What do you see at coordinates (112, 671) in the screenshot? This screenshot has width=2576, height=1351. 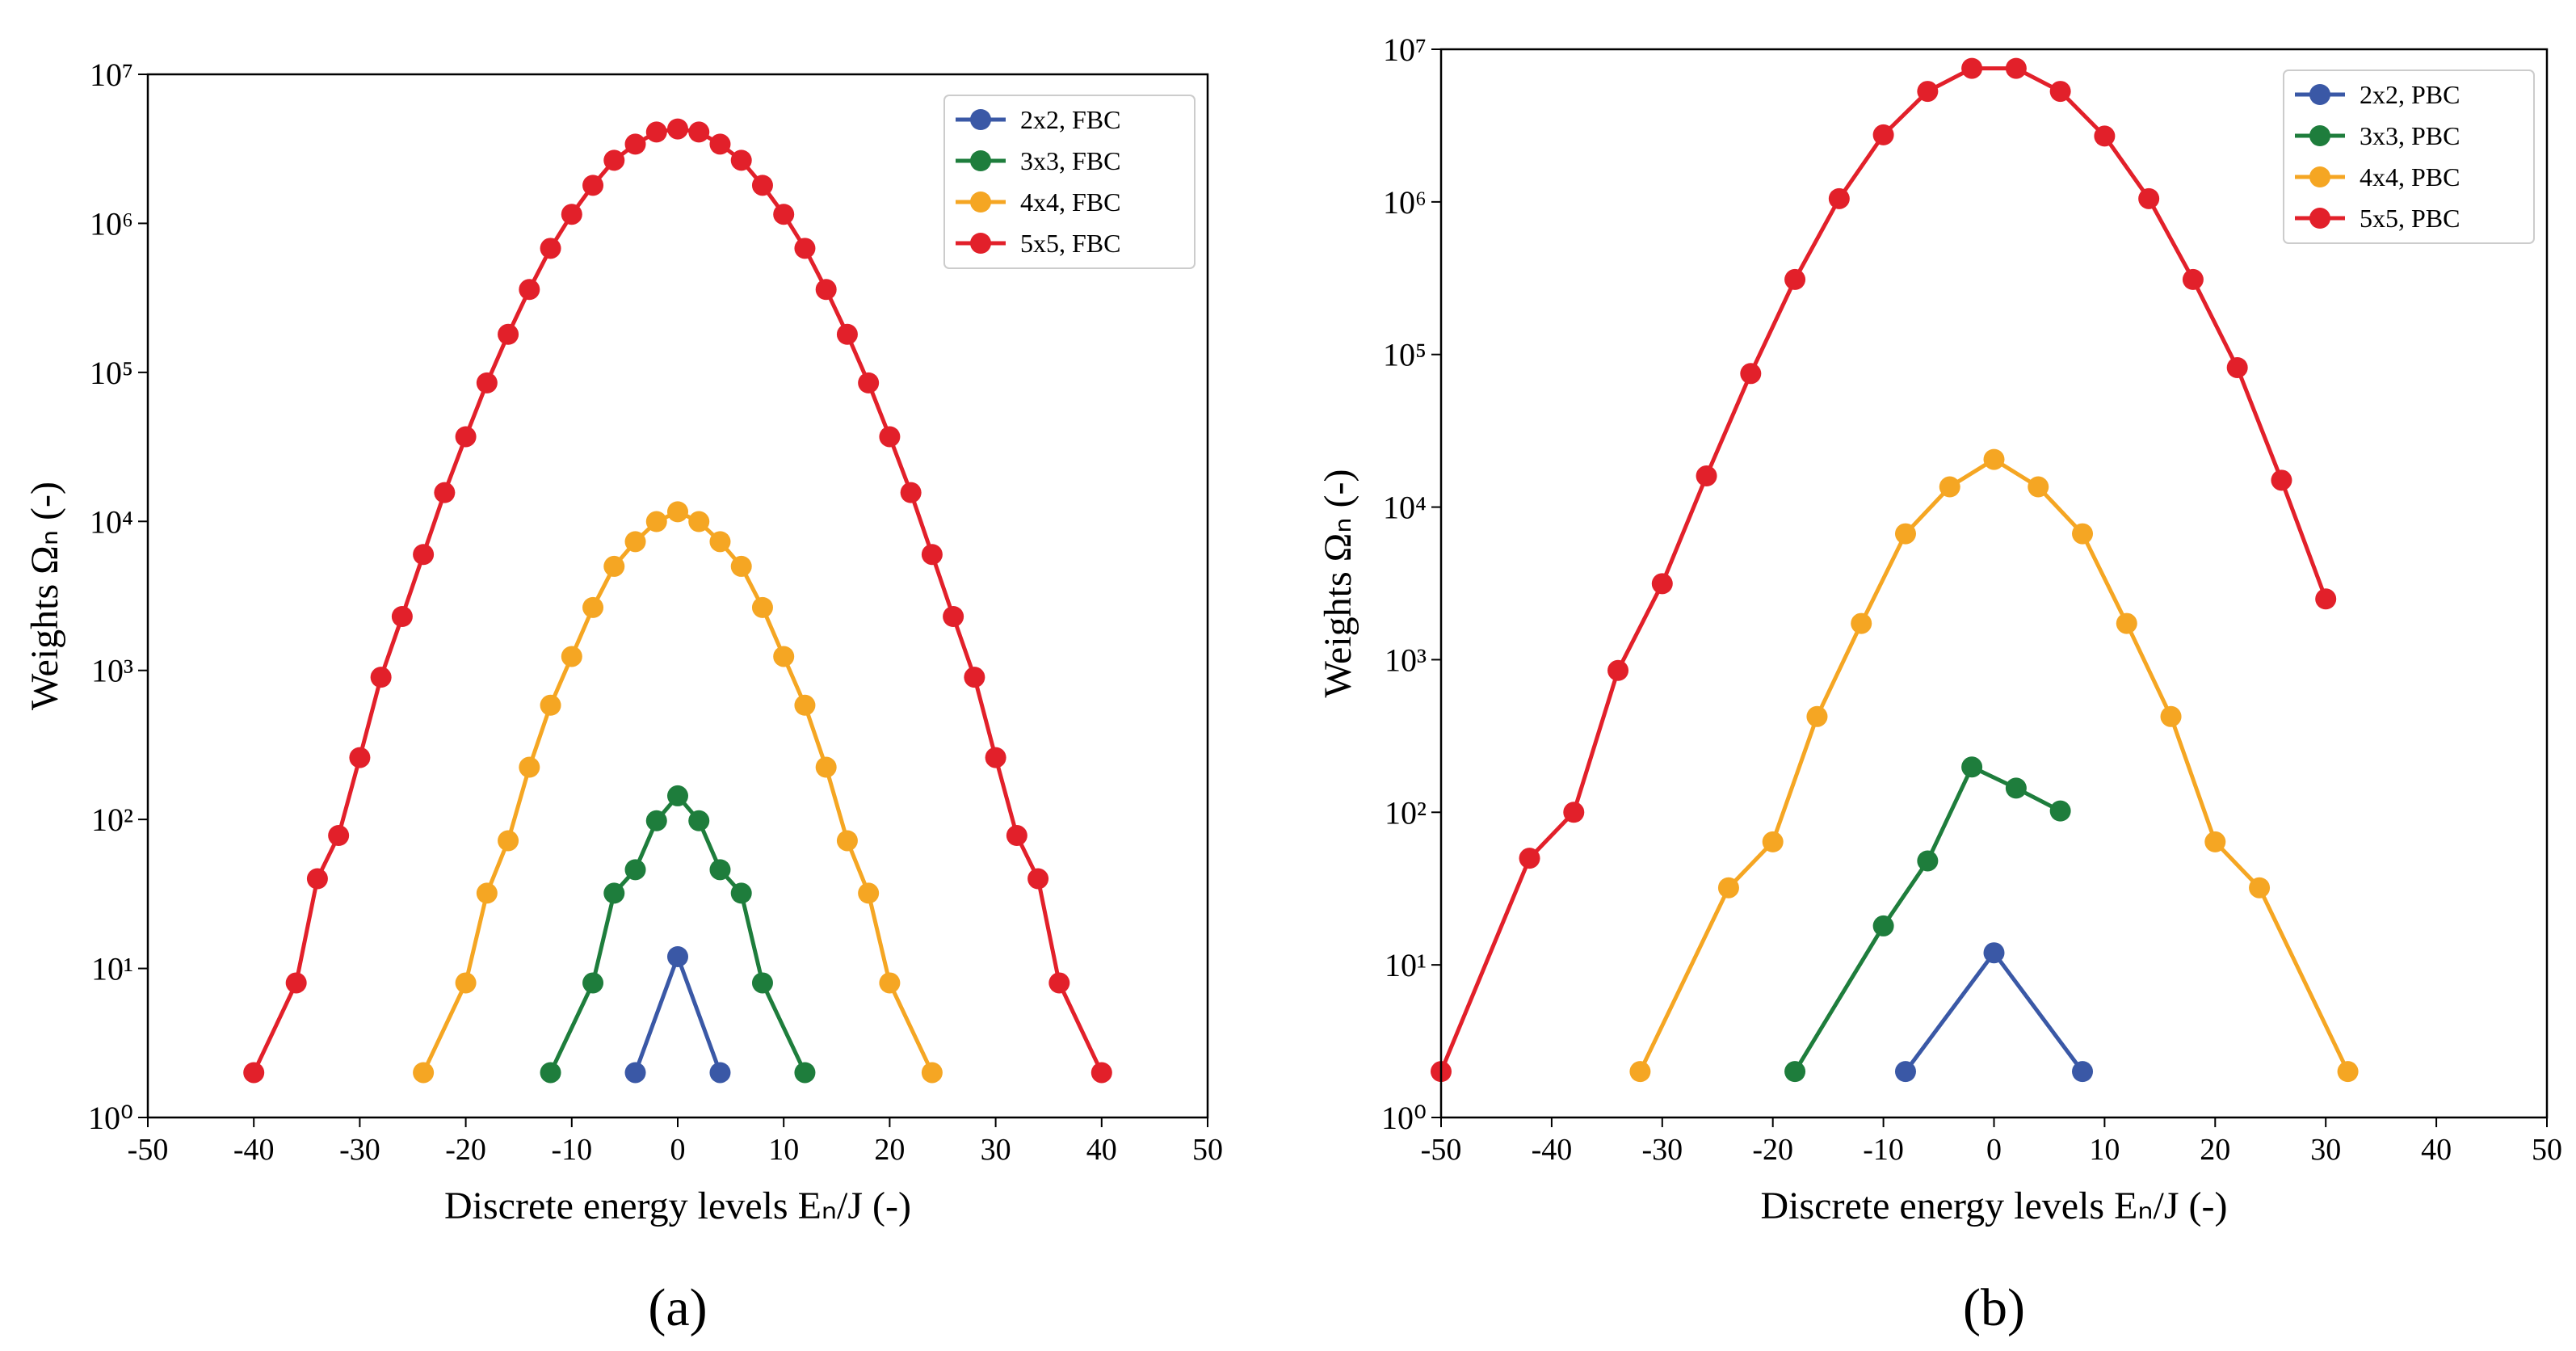 I see `y-tick-label: 10³` at bounding box center [112, 671].